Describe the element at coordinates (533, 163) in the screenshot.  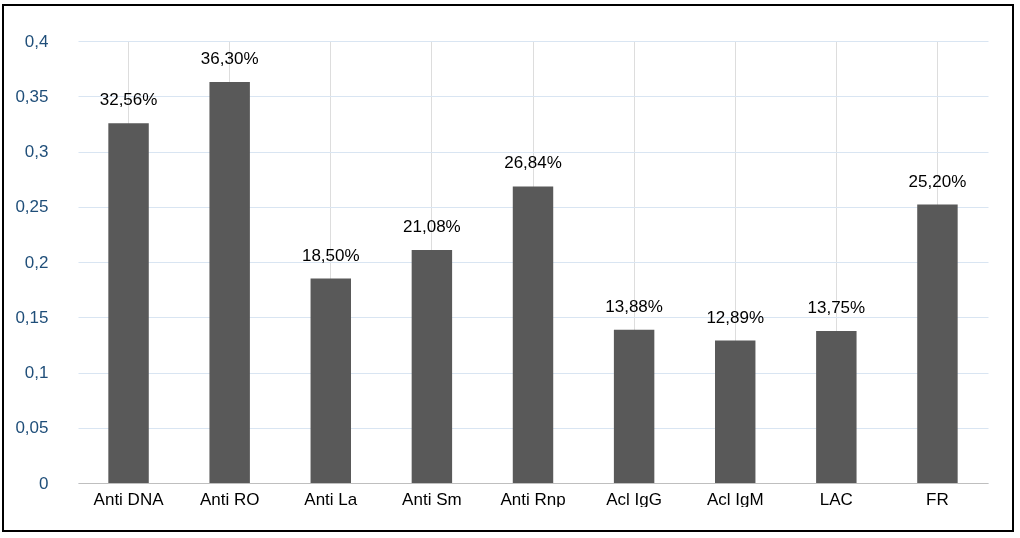
I see `data-label: 26,84%` at that location.